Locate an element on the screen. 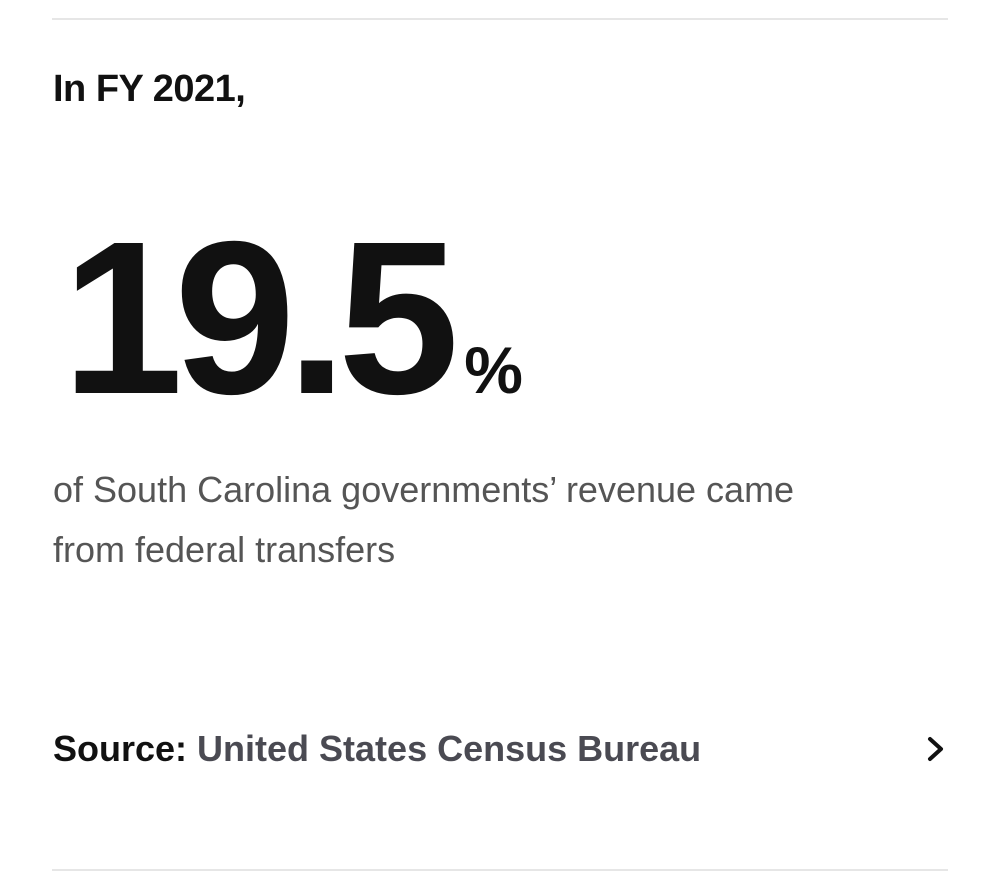 This screenshot has width=1000, height=894. stat: 19.5% is located at coordinates (292, 319).